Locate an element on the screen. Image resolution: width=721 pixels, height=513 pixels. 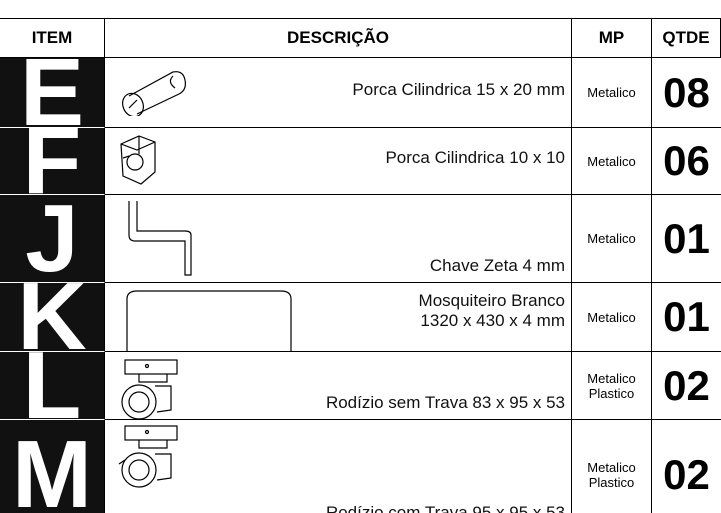
description-text: Porca Cilindrica 15 x 20 mm is located at coordinates (458, 90).